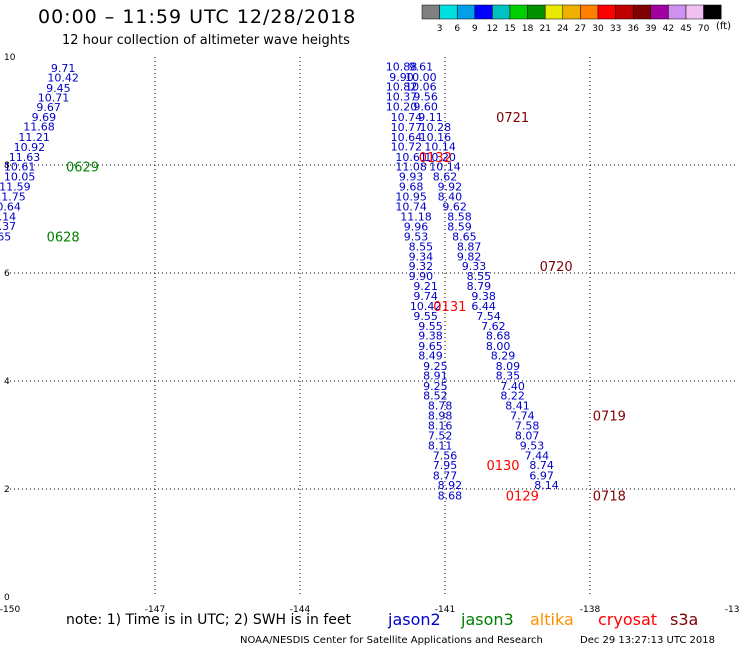 The width and height of the screenshot is (740, 650). Describe the element at coordinates (544, 29) in the screenshot. I see `colorbar-tick-label: 21` at that location.